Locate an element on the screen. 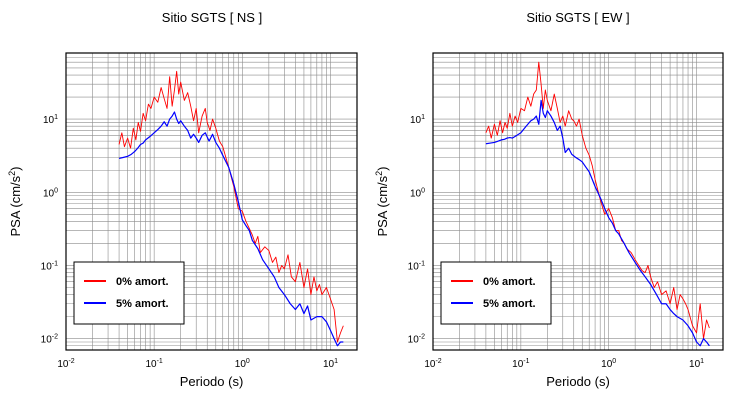 The image size is (730, 400). chart2-x-tick-label: 10⁻¹ is located at coordinates (520, 364).